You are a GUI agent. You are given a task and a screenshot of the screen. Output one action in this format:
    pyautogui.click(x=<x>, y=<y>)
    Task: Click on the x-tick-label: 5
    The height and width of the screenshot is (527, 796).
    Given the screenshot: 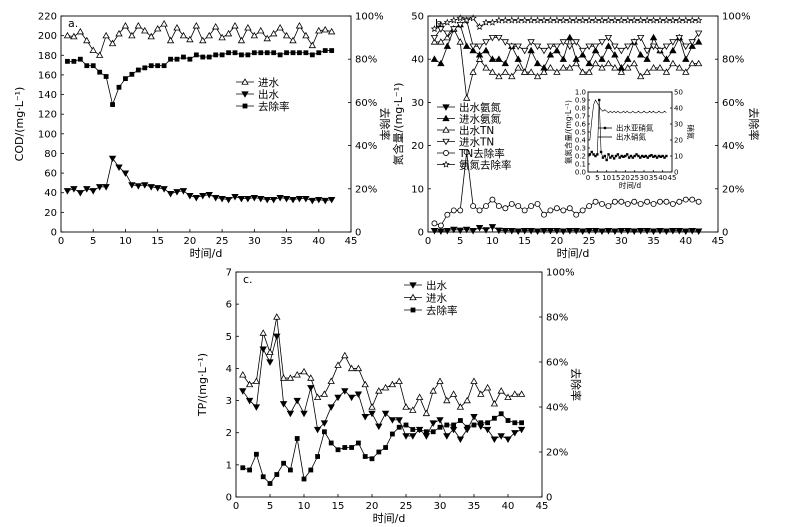 What is the action you would take?
    pyautogui.click(x=270, y=506)
    